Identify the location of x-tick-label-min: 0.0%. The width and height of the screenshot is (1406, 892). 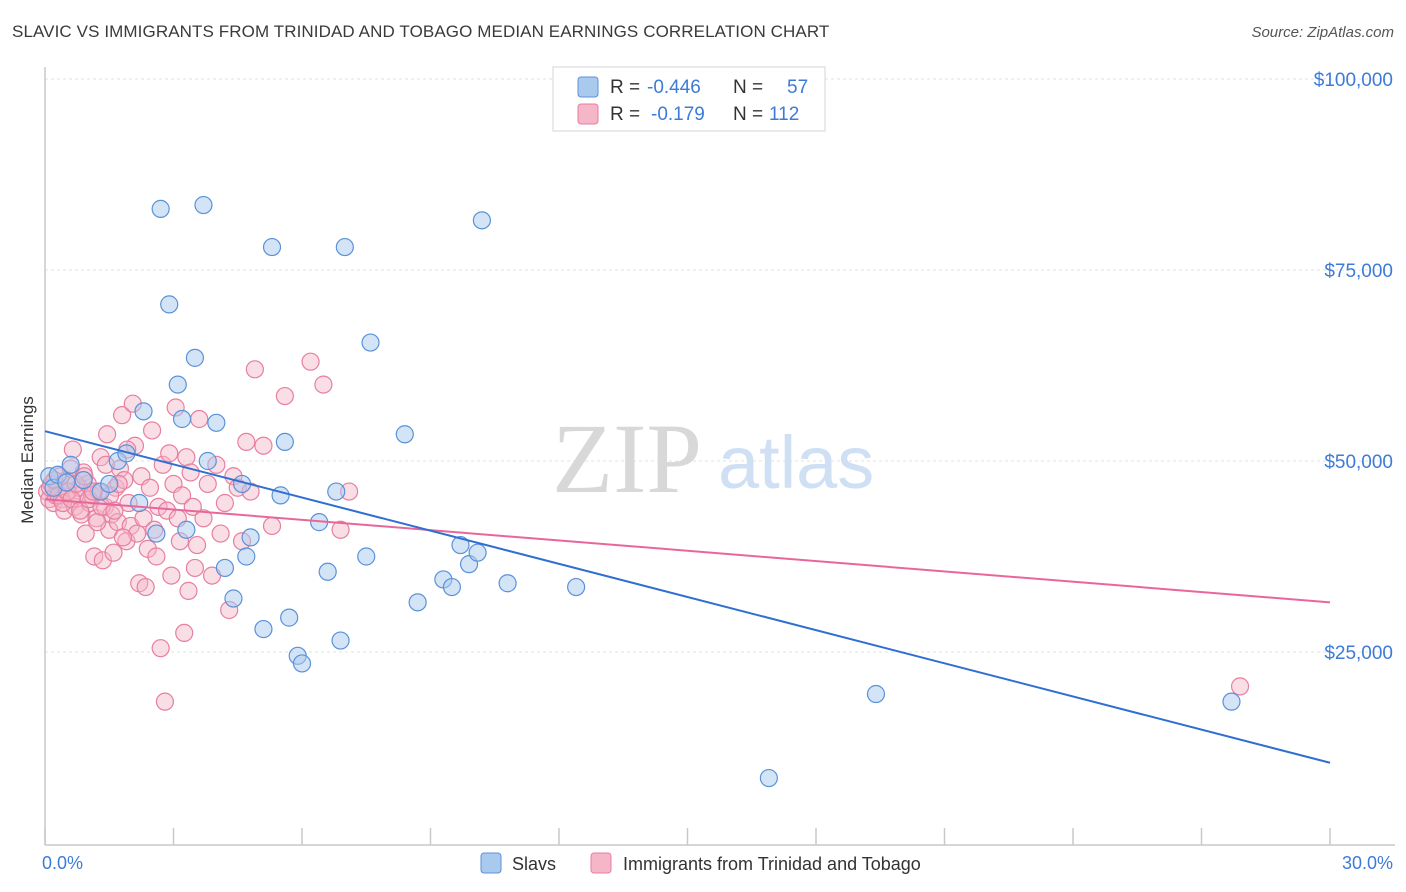
(62, 863).